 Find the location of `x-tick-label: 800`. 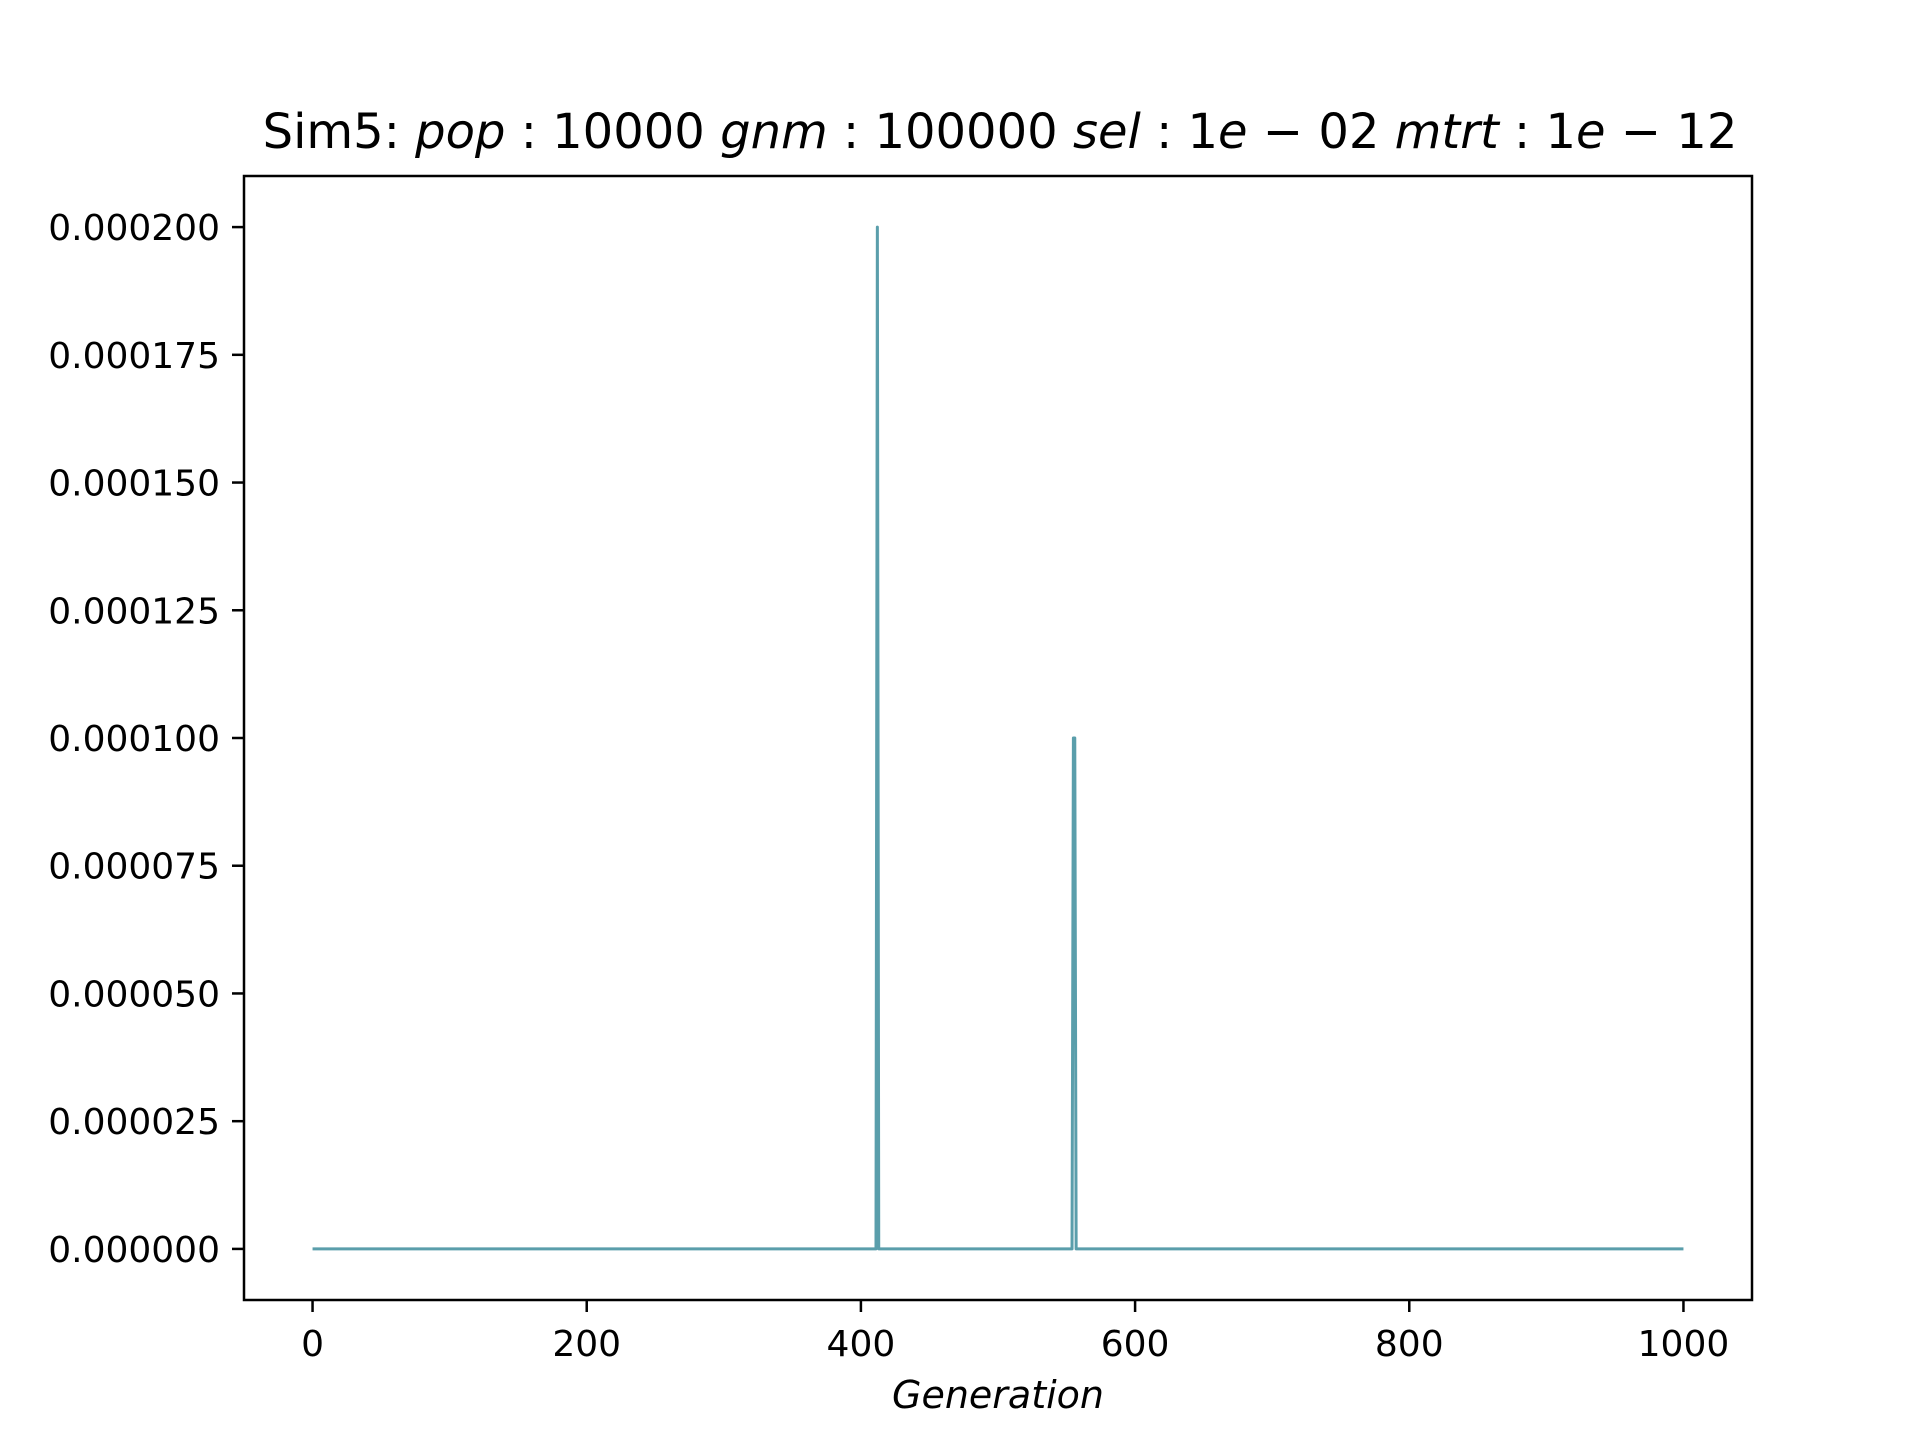

x-tick-label: 800 is located at coordinates (1409, 1344).